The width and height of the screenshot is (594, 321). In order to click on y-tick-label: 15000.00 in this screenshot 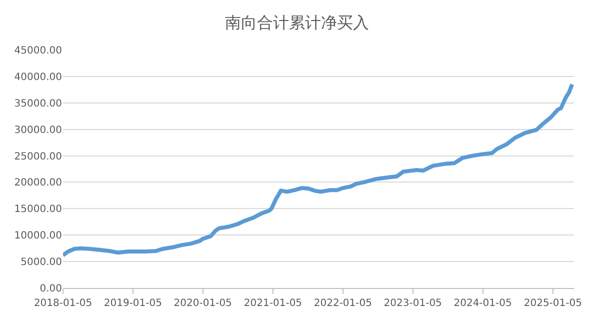, I will do `click(38, 210)`.